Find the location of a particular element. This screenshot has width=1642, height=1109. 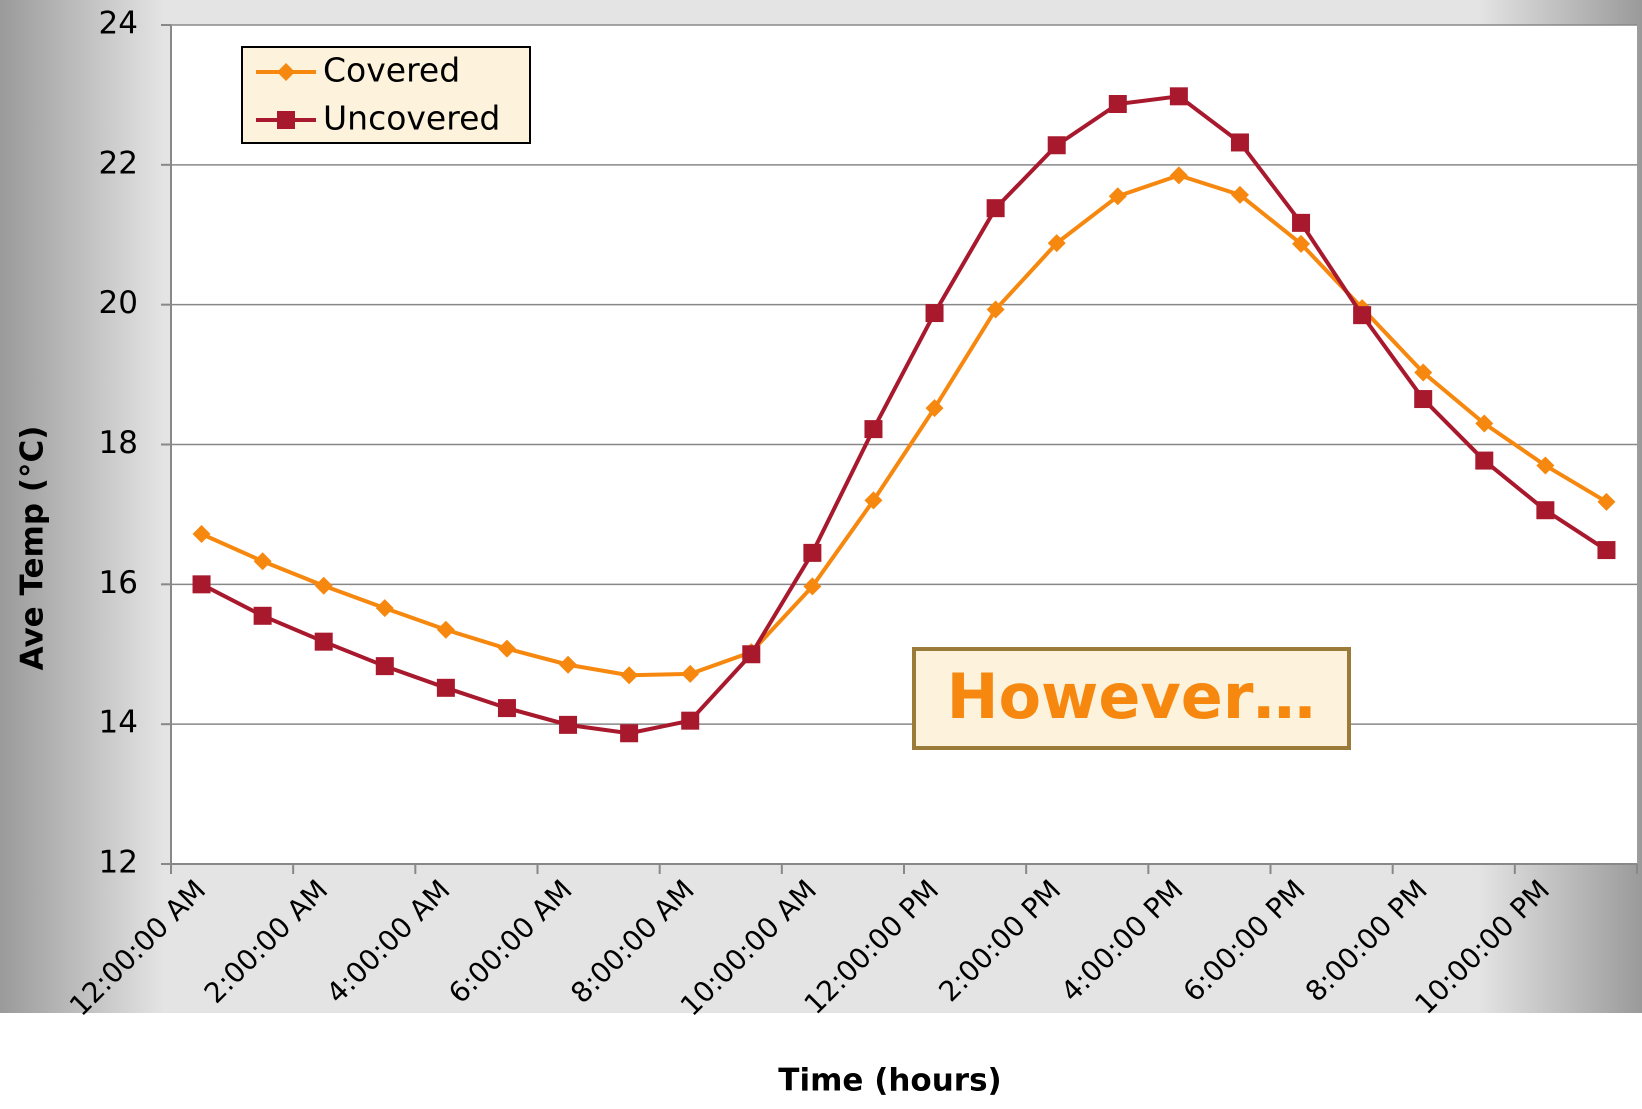

y-tick-label: 12 is located at coordinates (118, 863).